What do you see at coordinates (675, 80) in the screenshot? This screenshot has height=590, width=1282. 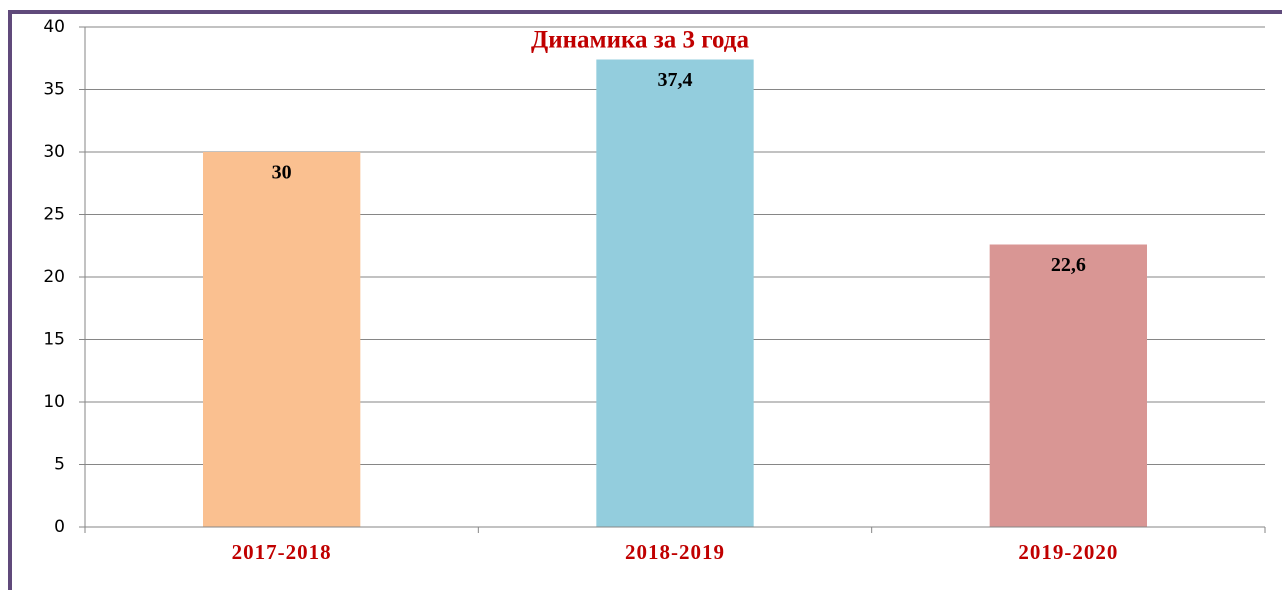 I see `data-label: 37,4` at bounding box center [675, 80].